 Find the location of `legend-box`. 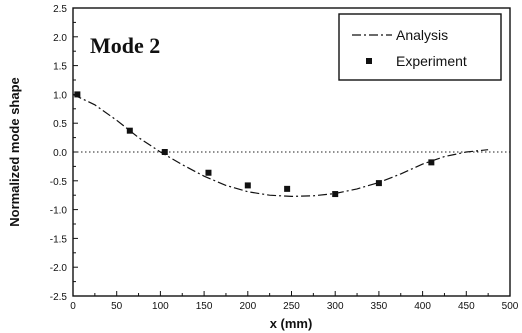

legend-box is located at coordinates (420, 47).